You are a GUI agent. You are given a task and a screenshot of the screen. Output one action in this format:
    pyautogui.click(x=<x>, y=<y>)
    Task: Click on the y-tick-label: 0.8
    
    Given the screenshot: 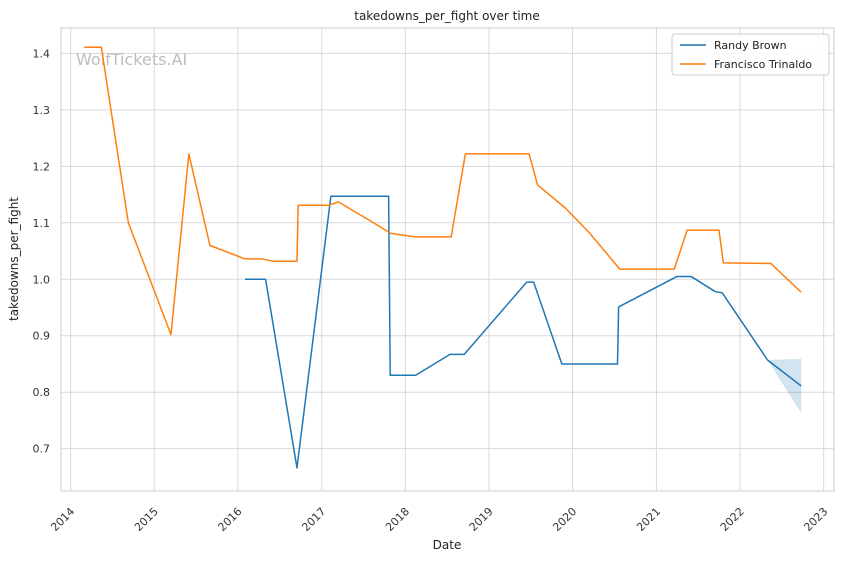 What is the action you would take?
    pyautogui.click(x=42, y=392)
    